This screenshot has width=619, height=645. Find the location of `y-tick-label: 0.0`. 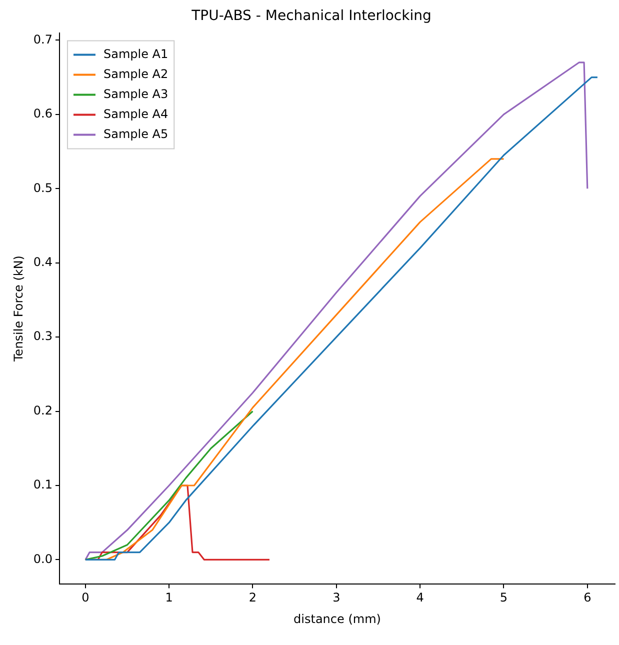

y-tick-label: 0.0 is located at coordinates (42, 559).